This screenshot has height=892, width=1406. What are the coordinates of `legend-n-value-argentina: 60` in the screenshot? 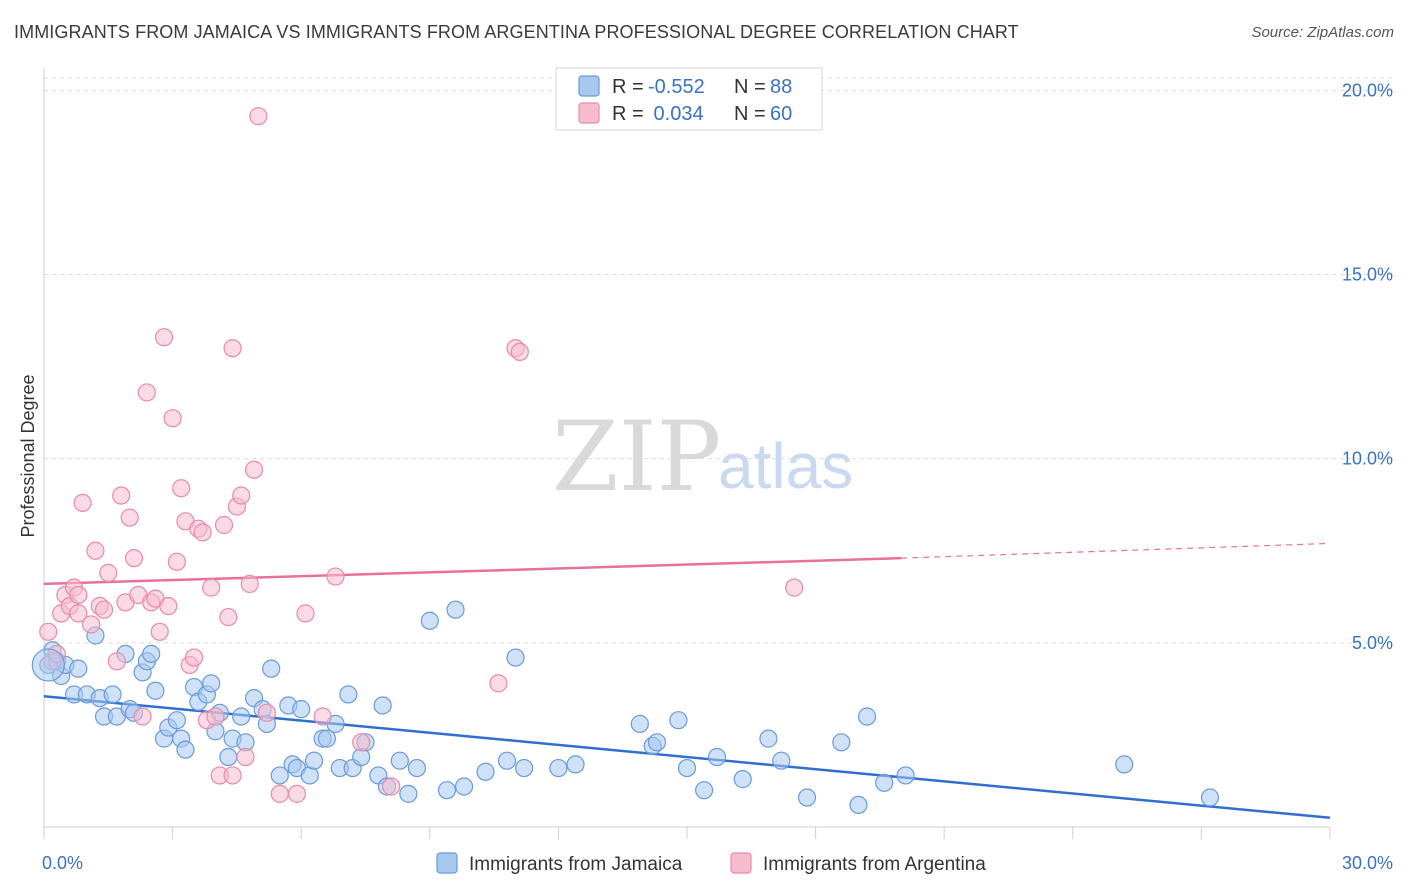 It's located at (781, 114).